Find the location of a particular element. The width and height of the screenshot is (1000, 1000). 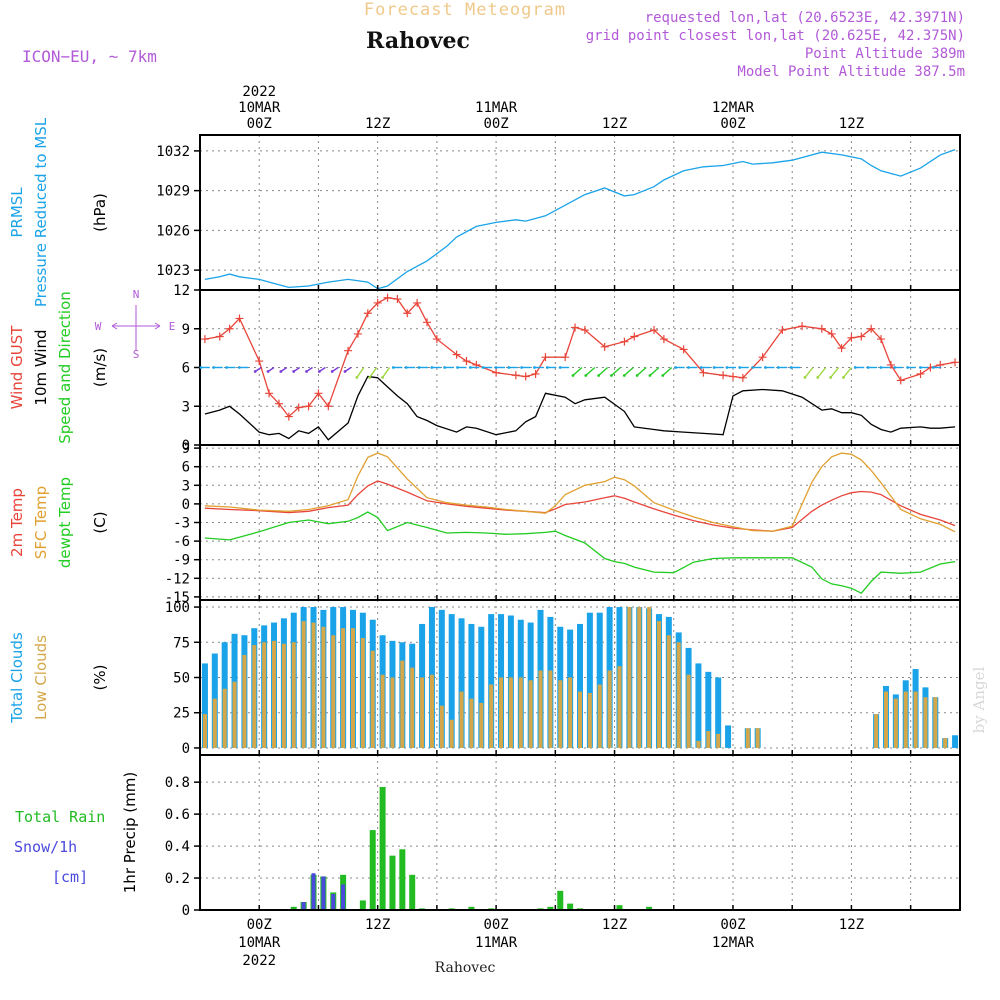

panel-label: 2m Temp is located at coordinates (17, 522).